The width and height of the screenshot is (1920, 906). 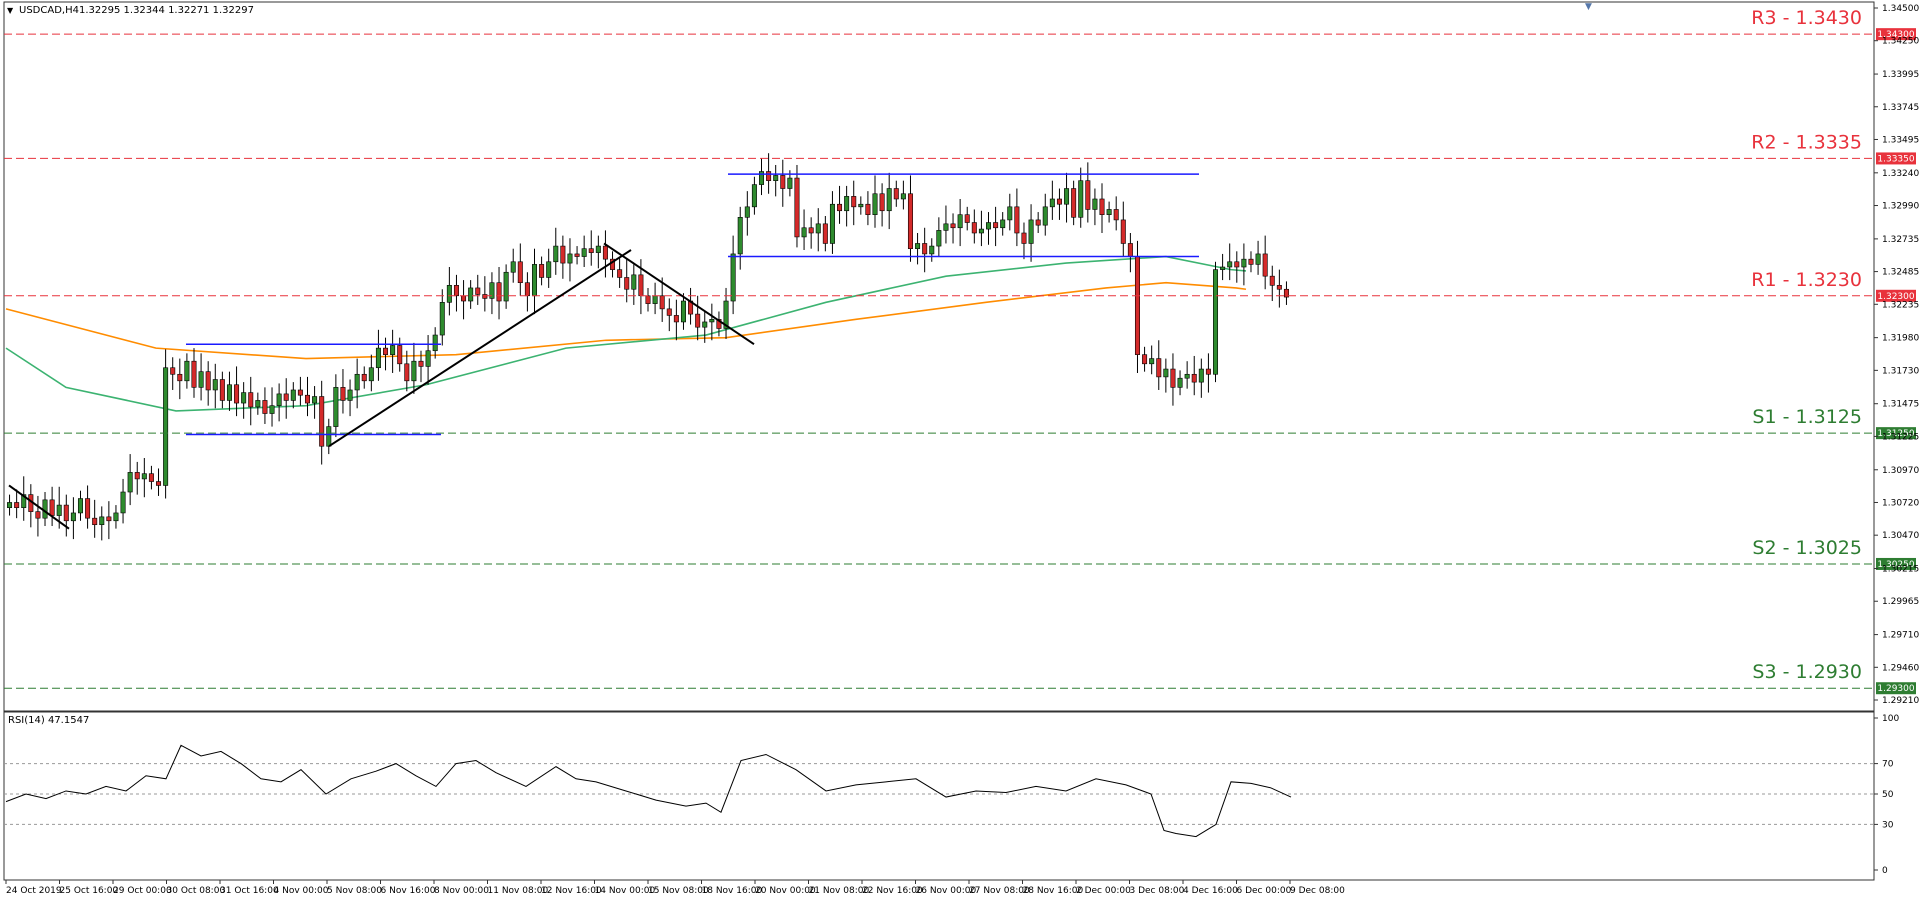 What do you see at coordinates (1888, 765) in the screenshot?
I see `rsi-tick-label: 70` at bounding box center [1888, 765].